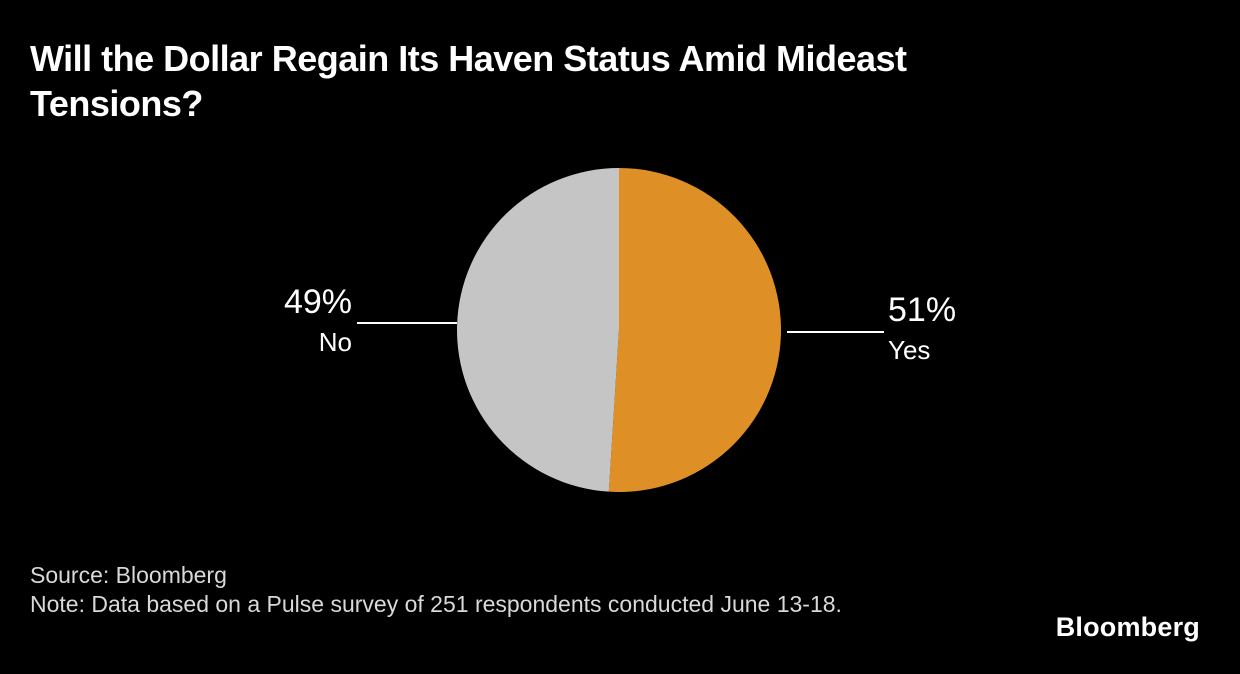  What do you see at coordinates (407, 323) in the screenshot?
I see `leader-line-no` at bounding box center [407, 323].